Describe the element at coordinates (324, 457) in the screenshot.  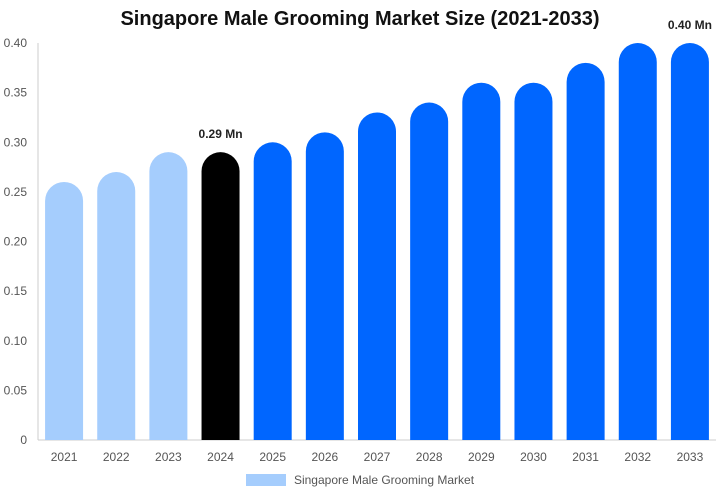
I see `x-tick-label: 2026` at that location.